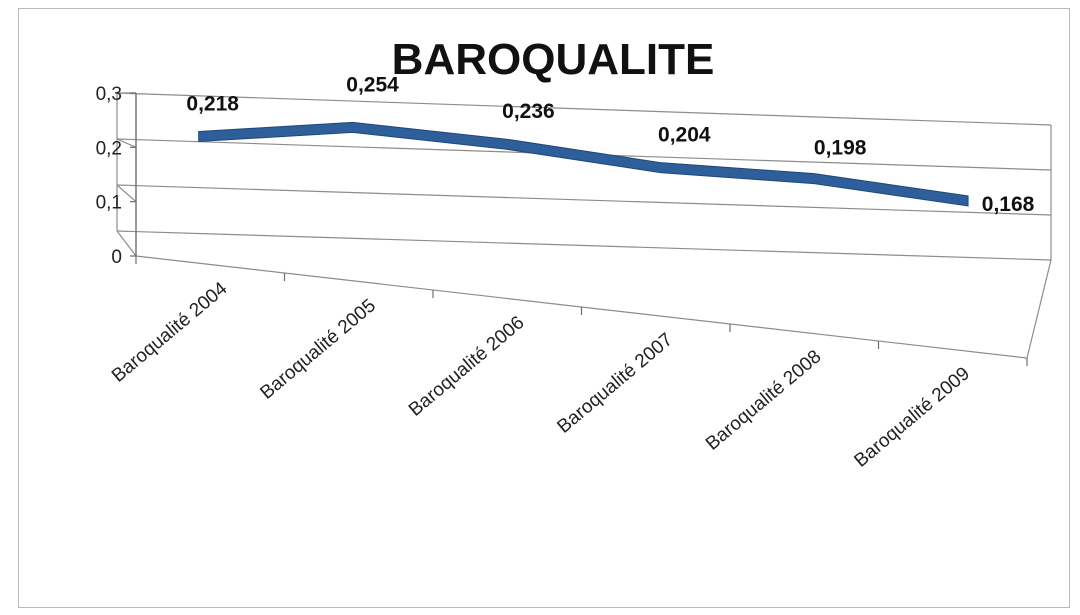  I want to click on x-tick-label: Baroqualité 2007, so click(615, 383).